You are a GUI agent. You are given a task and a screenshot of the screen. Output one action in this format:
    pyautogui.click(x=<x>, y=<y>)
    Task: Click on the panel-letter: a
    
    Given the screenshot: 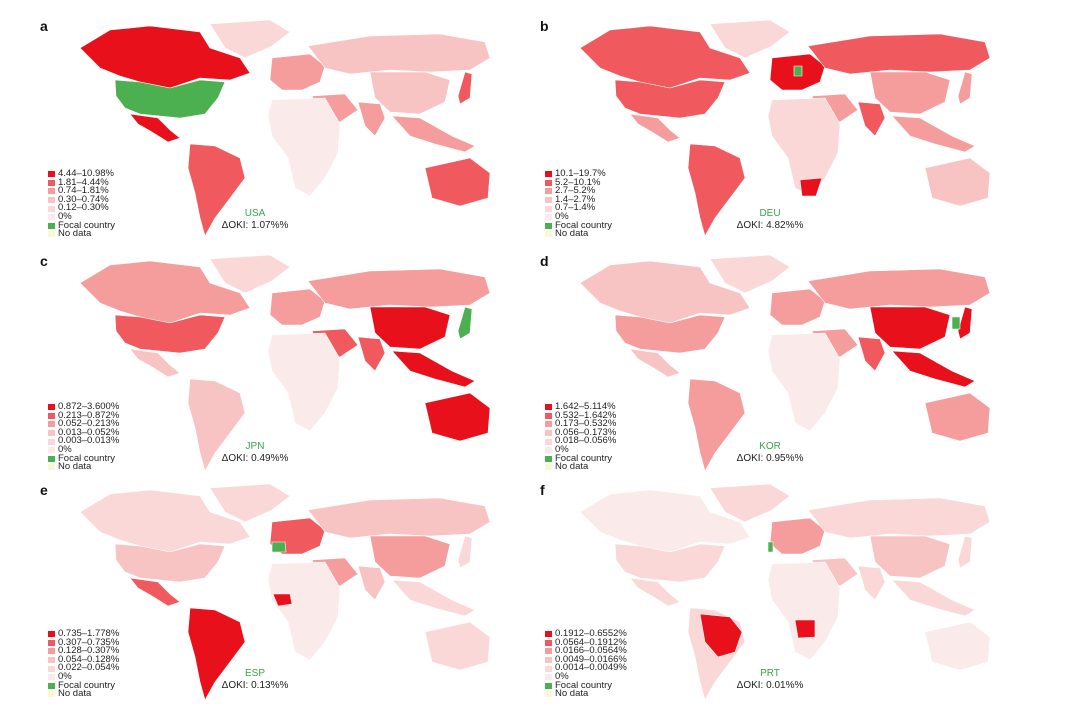 What is the action you would take?
    pyautogui.click(x=44, y=26)
    